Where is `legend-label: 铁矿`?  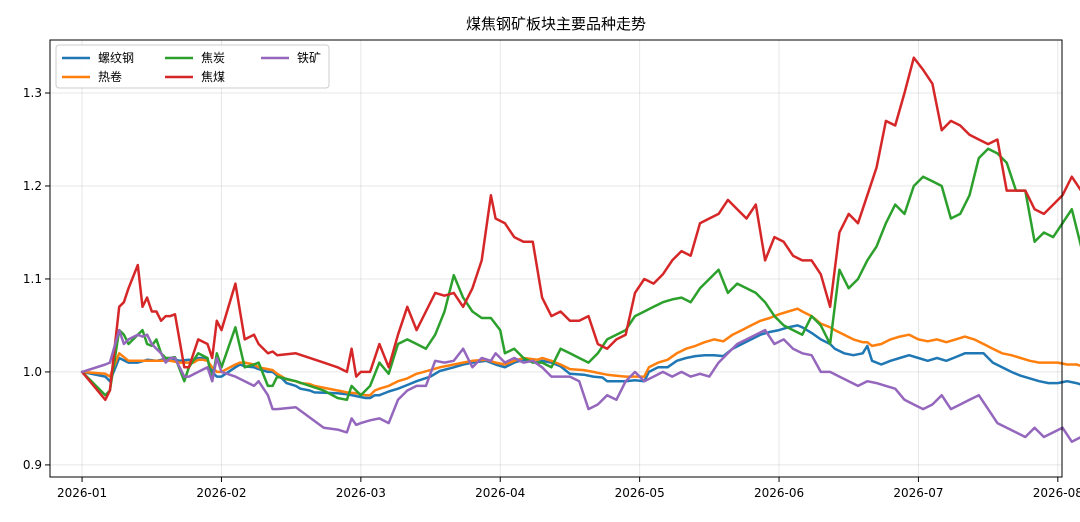 legend-label: 铁矿 is located at coordinates (309, 58).